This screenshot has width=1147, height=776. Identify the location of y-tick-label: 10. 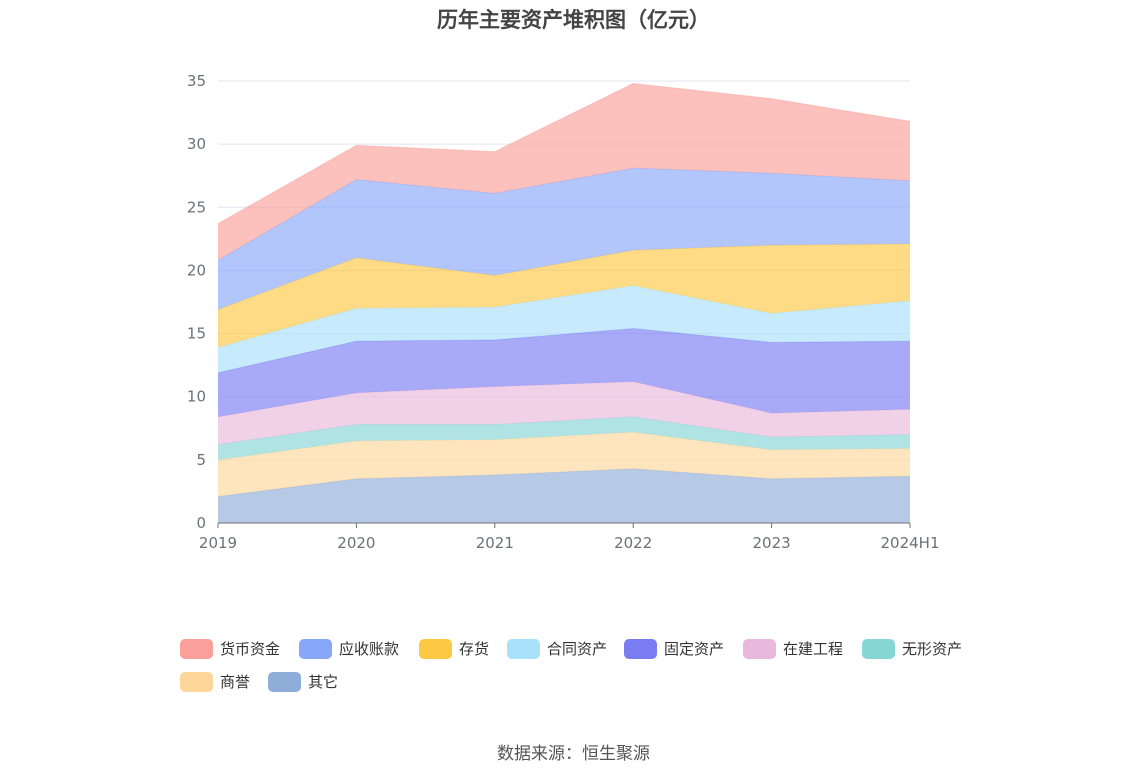
(196, 397).